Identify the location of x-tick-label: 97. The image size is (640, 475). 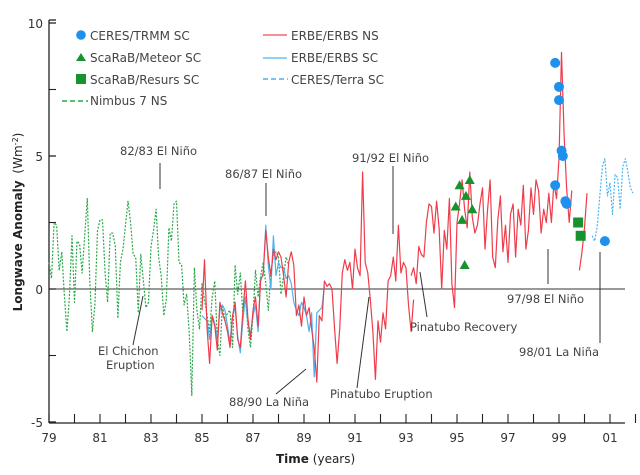
(507, 438).